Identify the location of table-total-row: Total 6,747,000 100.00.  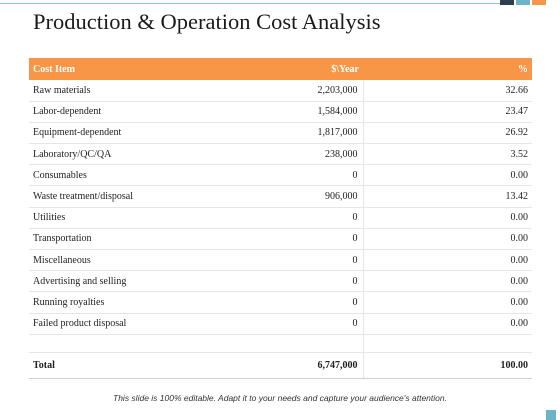
(280, 365).